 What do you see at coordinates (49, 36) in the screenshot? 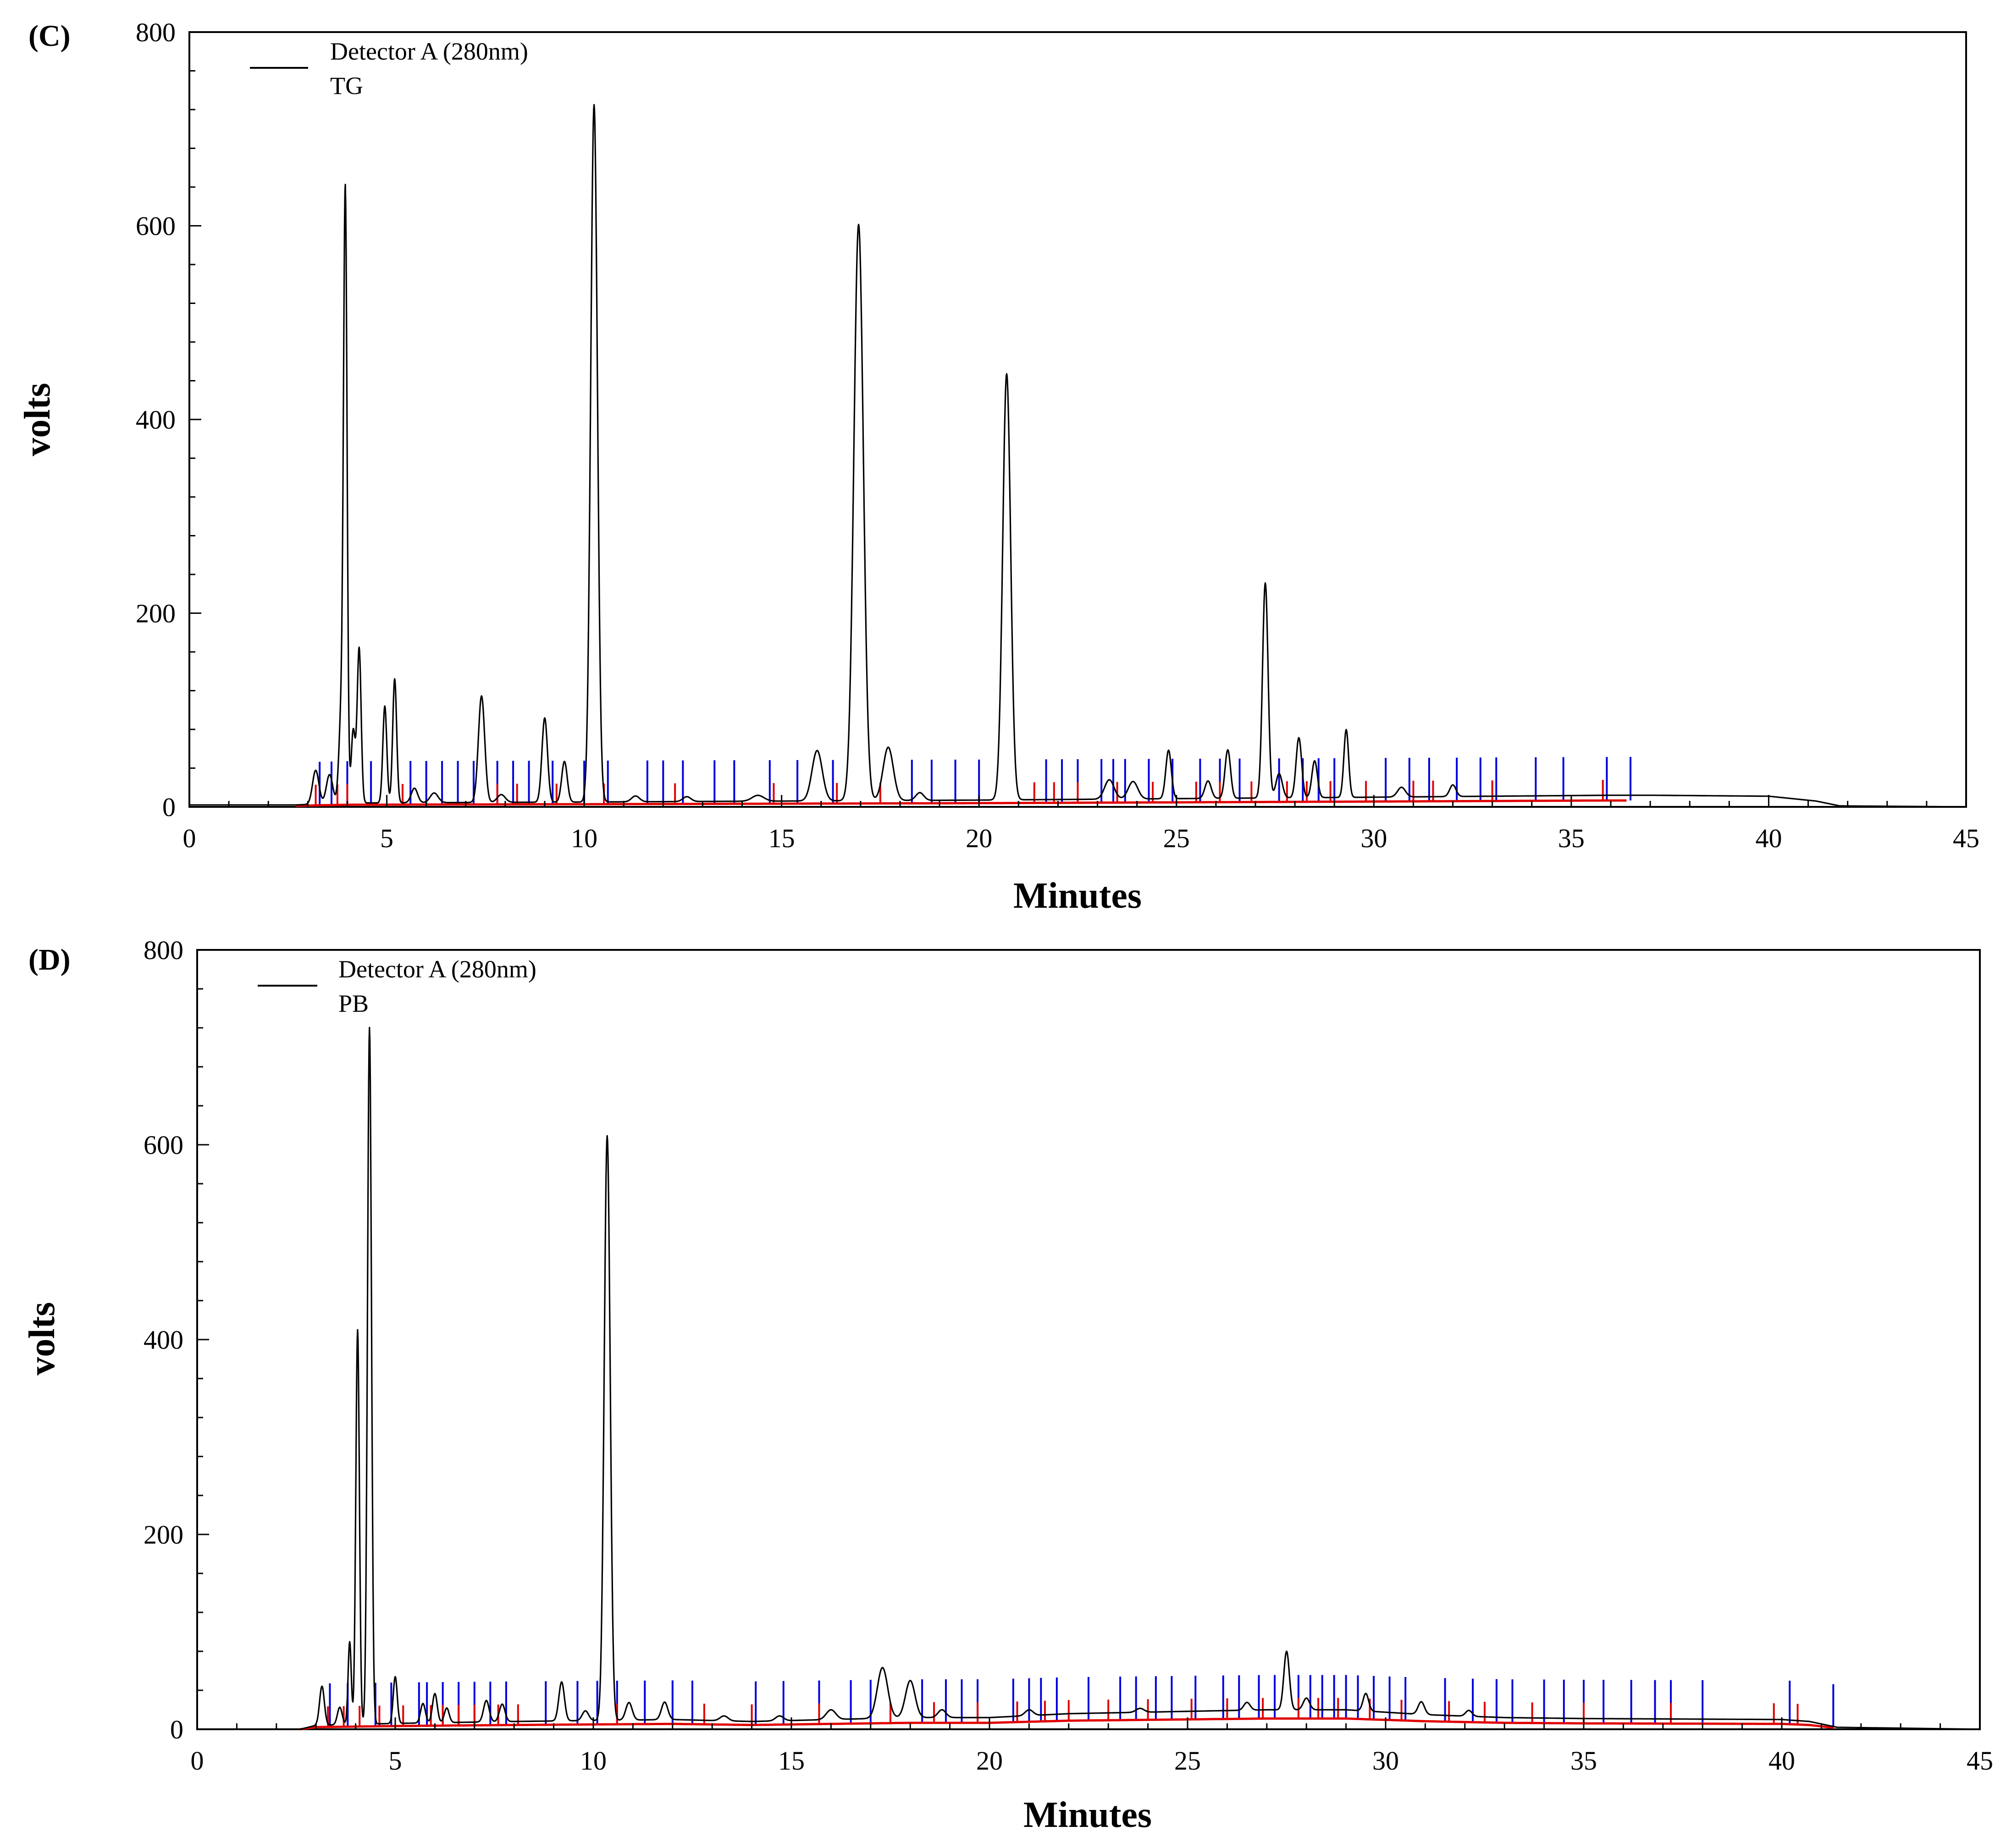
I see `panel-label: (C)` at bounding box center [49, 36].